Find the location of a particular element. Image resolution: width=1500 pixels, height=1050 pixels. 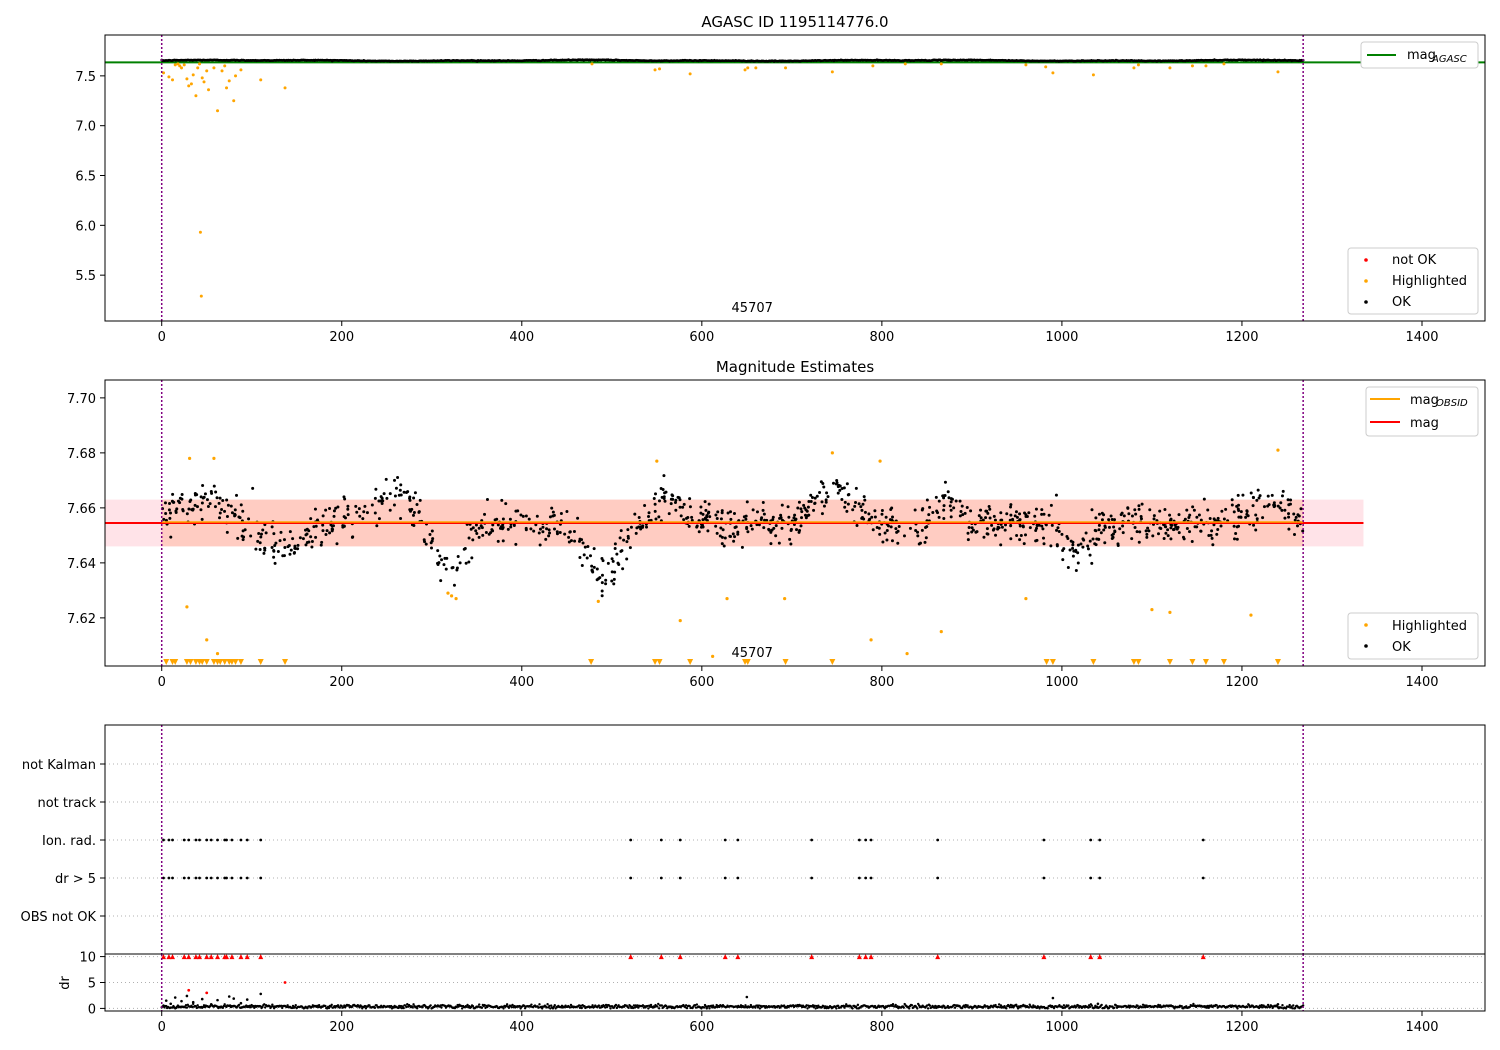

dr-clipped-marker is located at coordinates (1044, 957).